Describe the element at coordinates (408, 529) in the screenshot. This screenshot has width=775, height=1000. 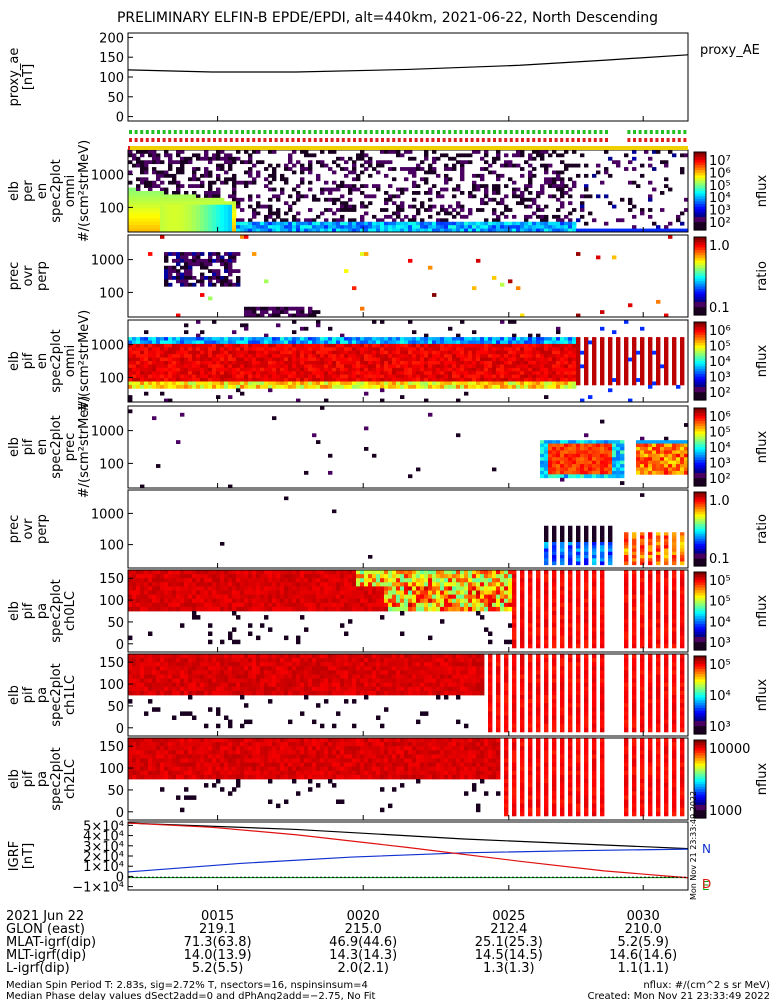
I see `panel-elb_pif_ratio-frame` at that location.